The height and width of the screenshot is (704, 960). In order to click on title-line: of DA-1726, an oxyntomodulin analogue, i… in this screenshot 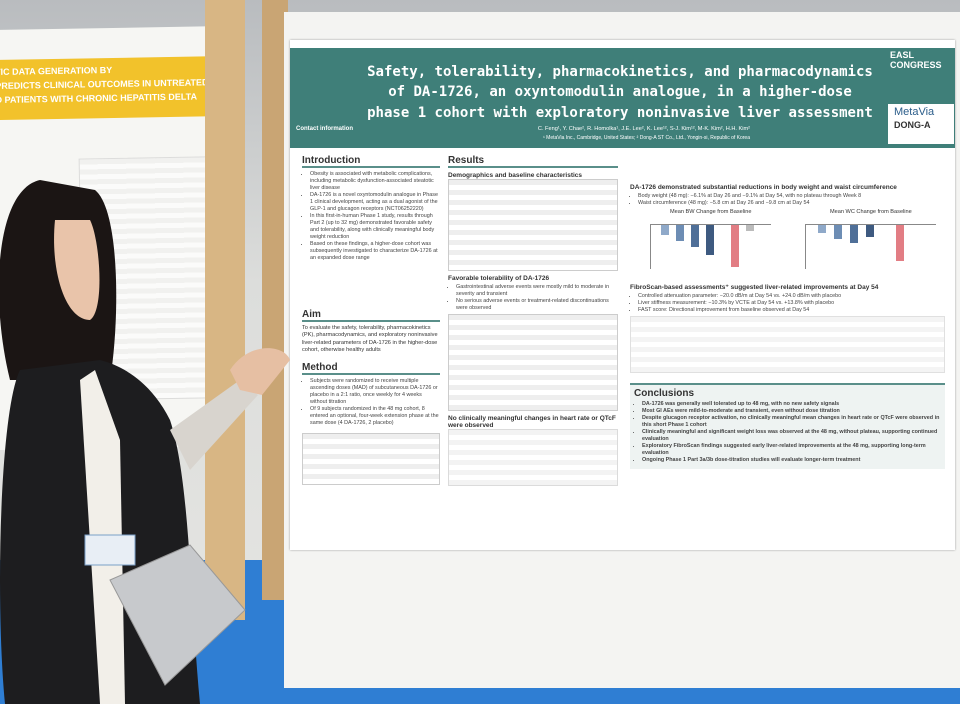, I will do `click(620, 92)`.